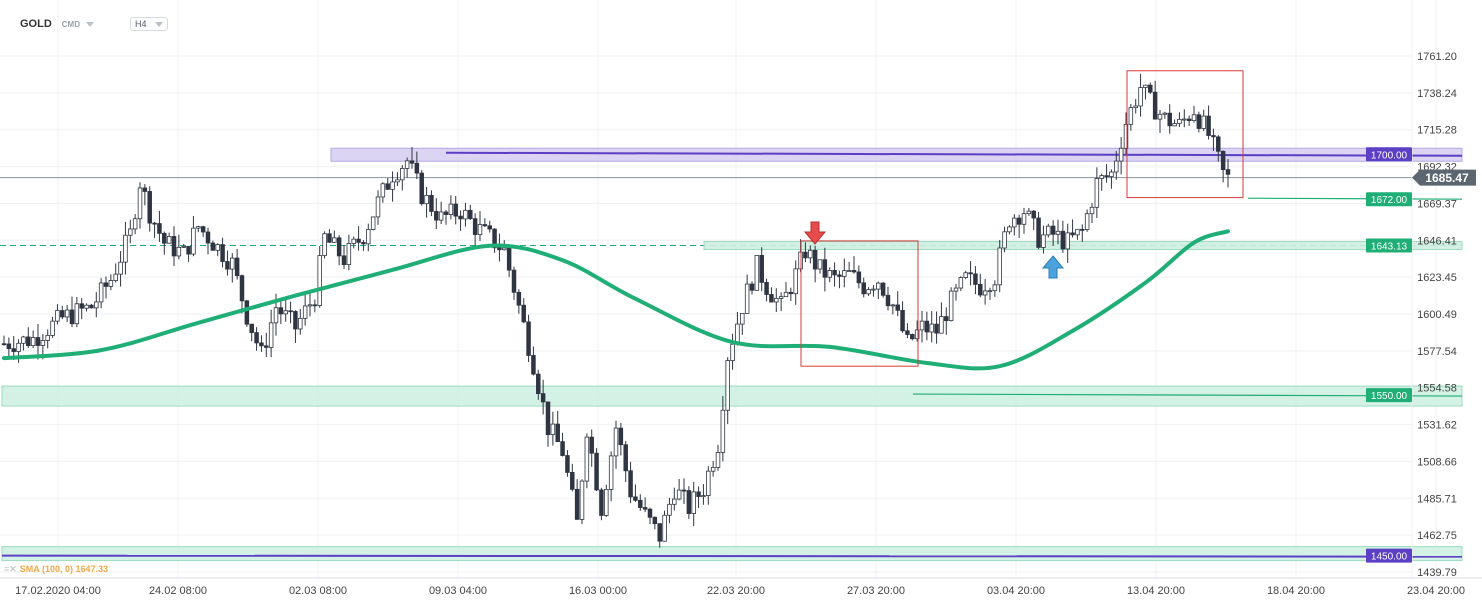 The height and width of the screenshot is (604, 1482). What do you see at coordinates (149, 24) in the screenshot?
I see `timeframe-select: H4` at bounding box center [149, 24].